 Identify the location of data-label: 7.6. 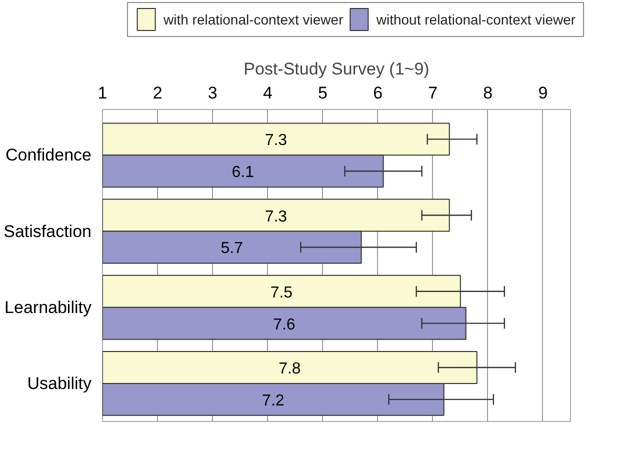
(284, 325).